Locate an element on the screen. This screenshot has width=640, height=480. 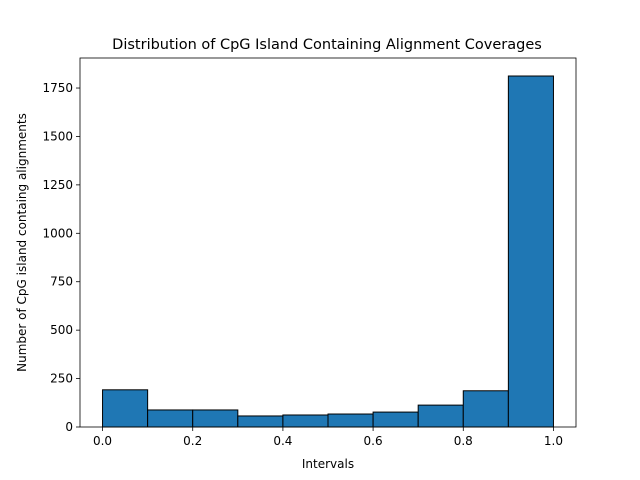
y-tick-label-0: 0 is located at coordinates (69, 427).